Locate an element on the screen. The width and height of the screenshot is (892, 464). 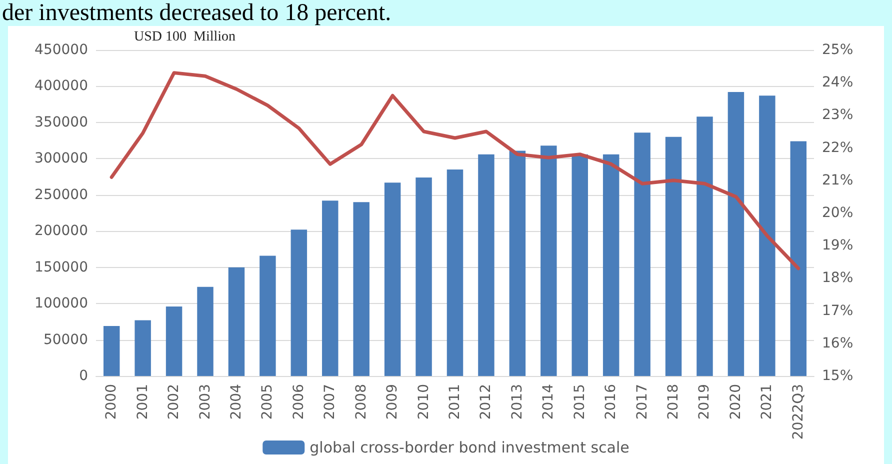
y2-tick-label: 23% is located at coordinates (838, 115).